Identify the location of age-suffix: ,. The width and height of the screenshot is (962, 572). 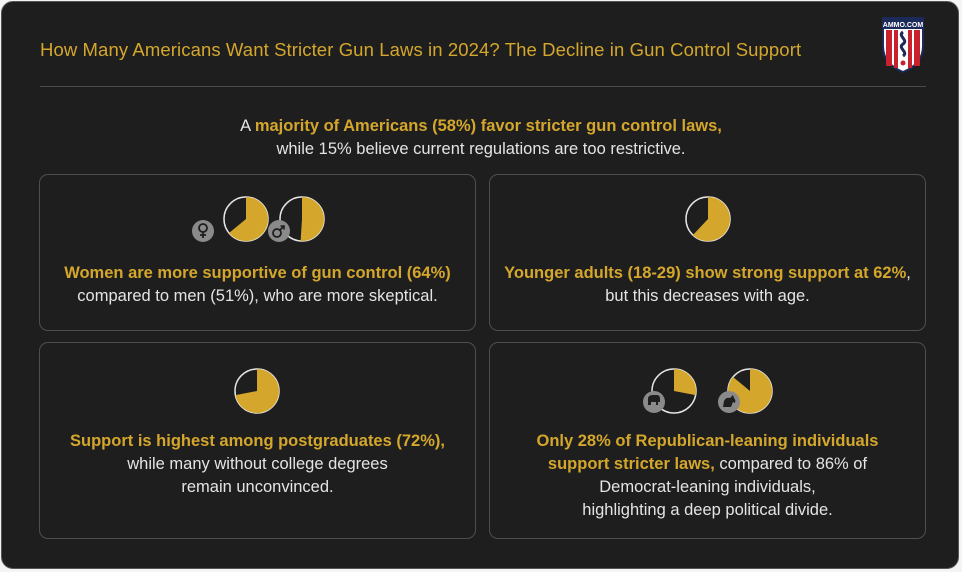
(908, 273).